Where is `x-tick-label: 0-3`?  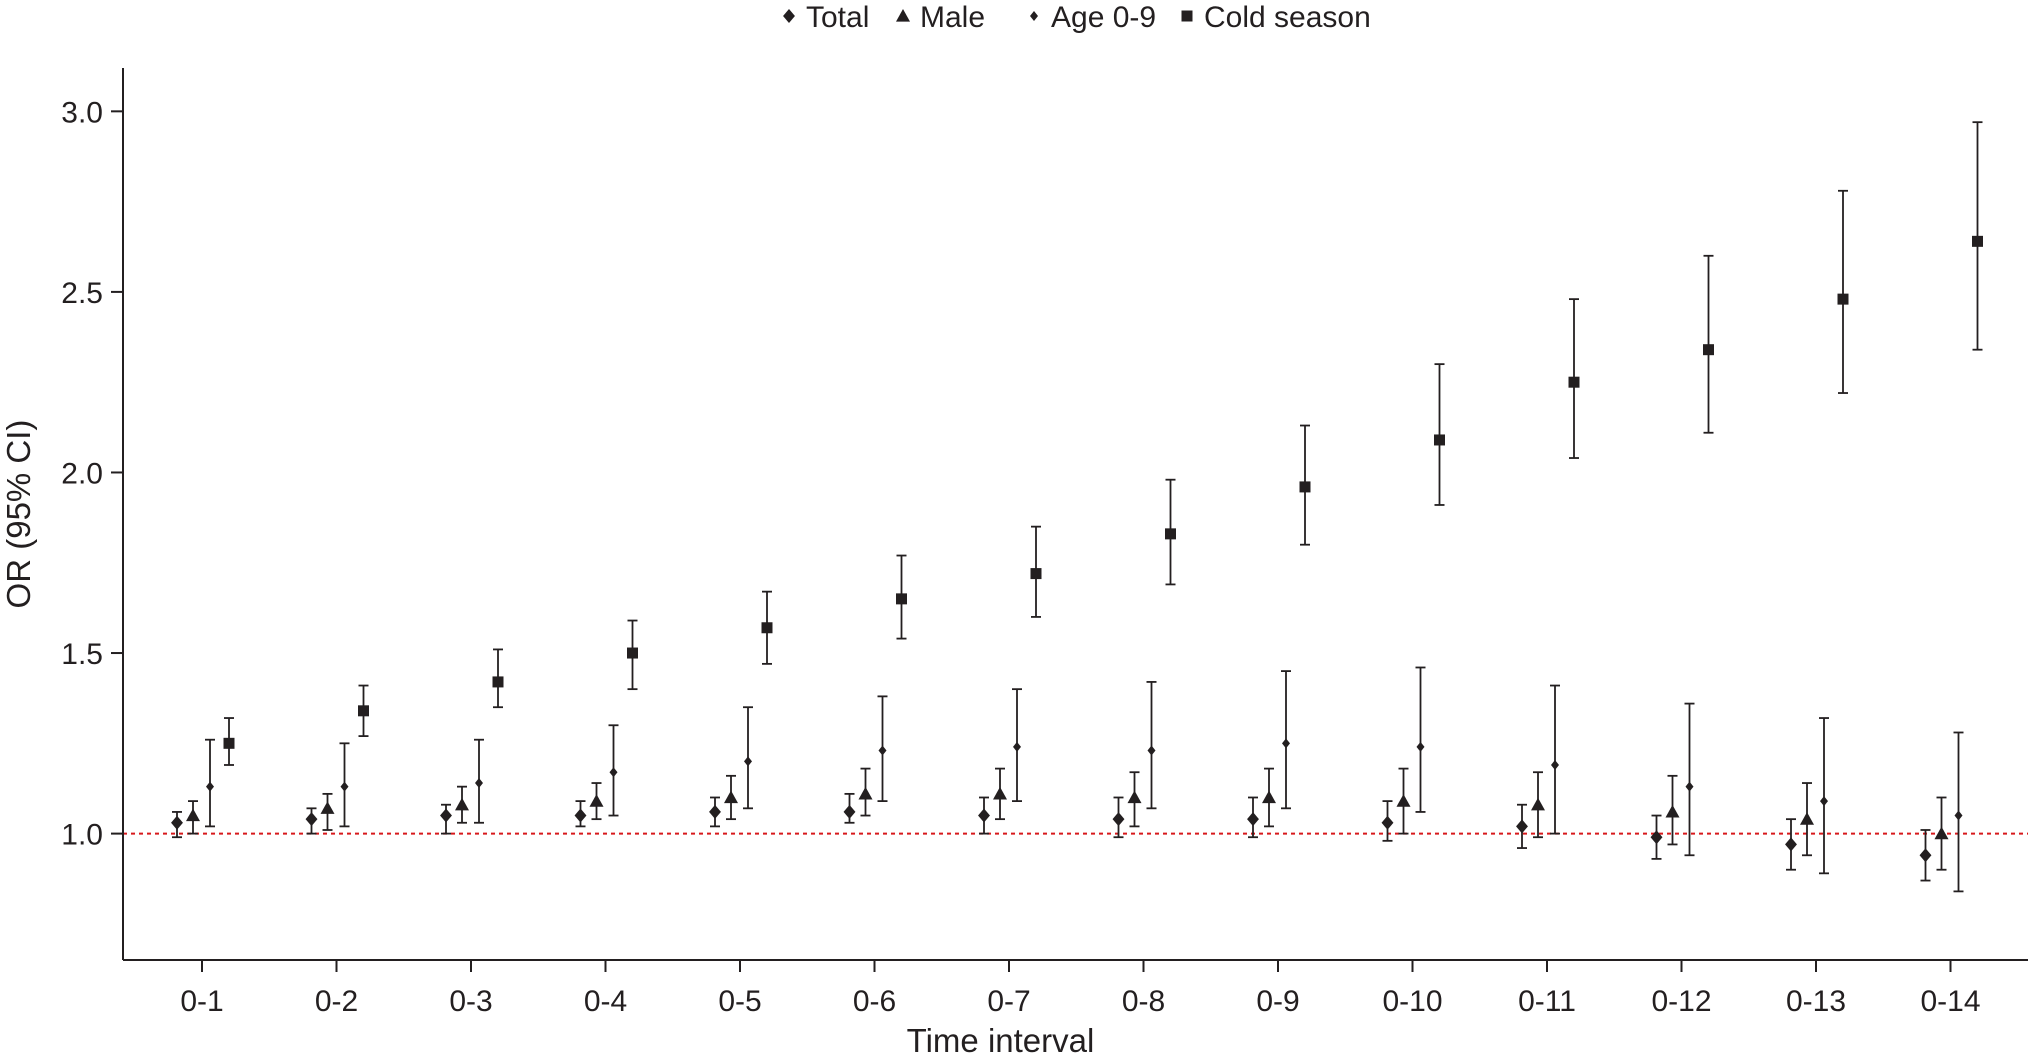
x-tick-label: 0-3 is located at coordinates (470, 1001).